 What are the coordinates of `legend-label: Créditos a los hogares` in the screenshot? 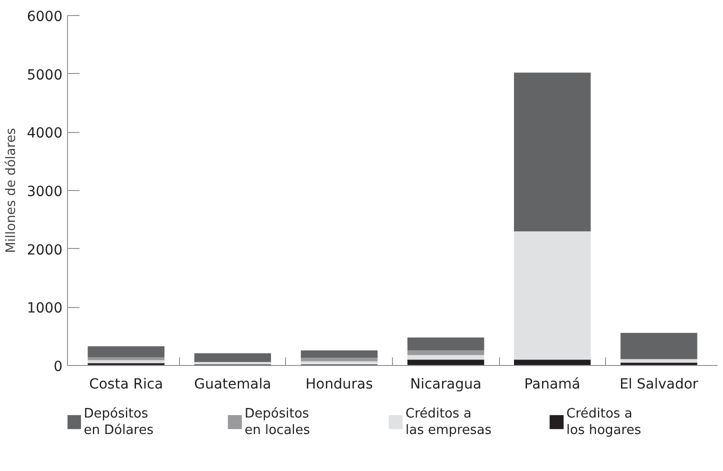 It's located at (604, 422).